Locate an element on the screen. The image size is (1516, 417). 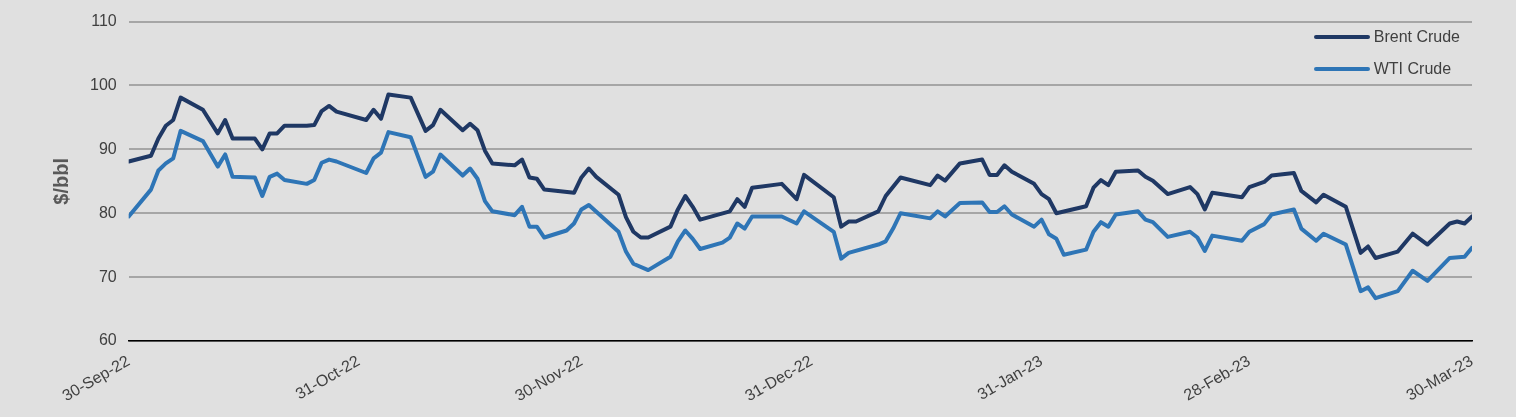
y-tick-label: 90 is located at coordinates (107, 148).